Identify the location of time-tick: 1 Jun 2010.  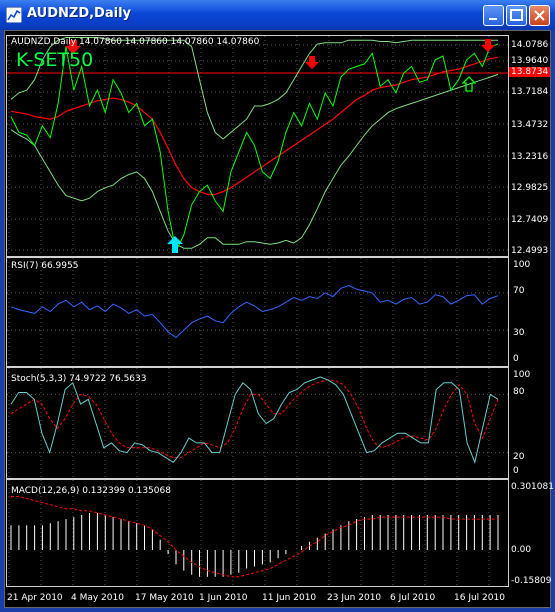
(223, 598).